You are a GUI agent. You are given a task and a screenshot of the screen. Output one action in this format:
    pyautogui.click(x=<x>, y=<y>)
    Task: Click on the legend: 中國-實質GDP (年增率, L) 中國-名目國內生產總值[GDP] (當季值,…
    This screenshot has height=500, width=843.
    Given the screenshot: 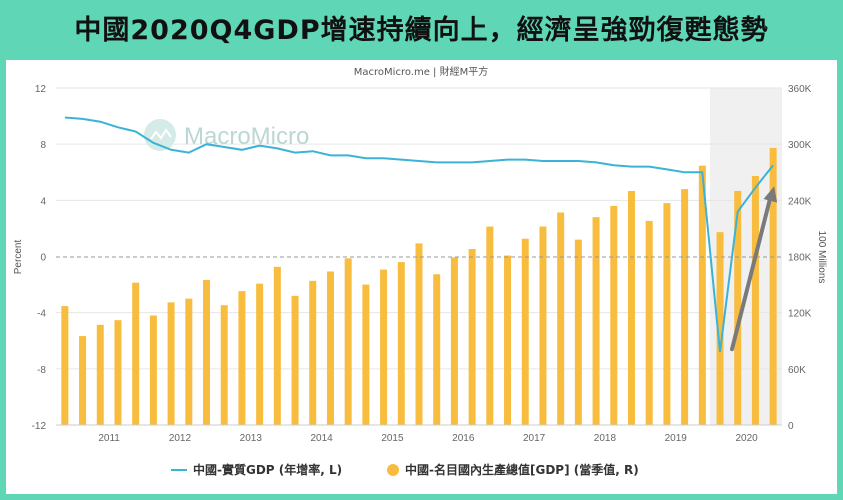 What is the action you would take?
    pyautogui.click(x=405, y=469)
    